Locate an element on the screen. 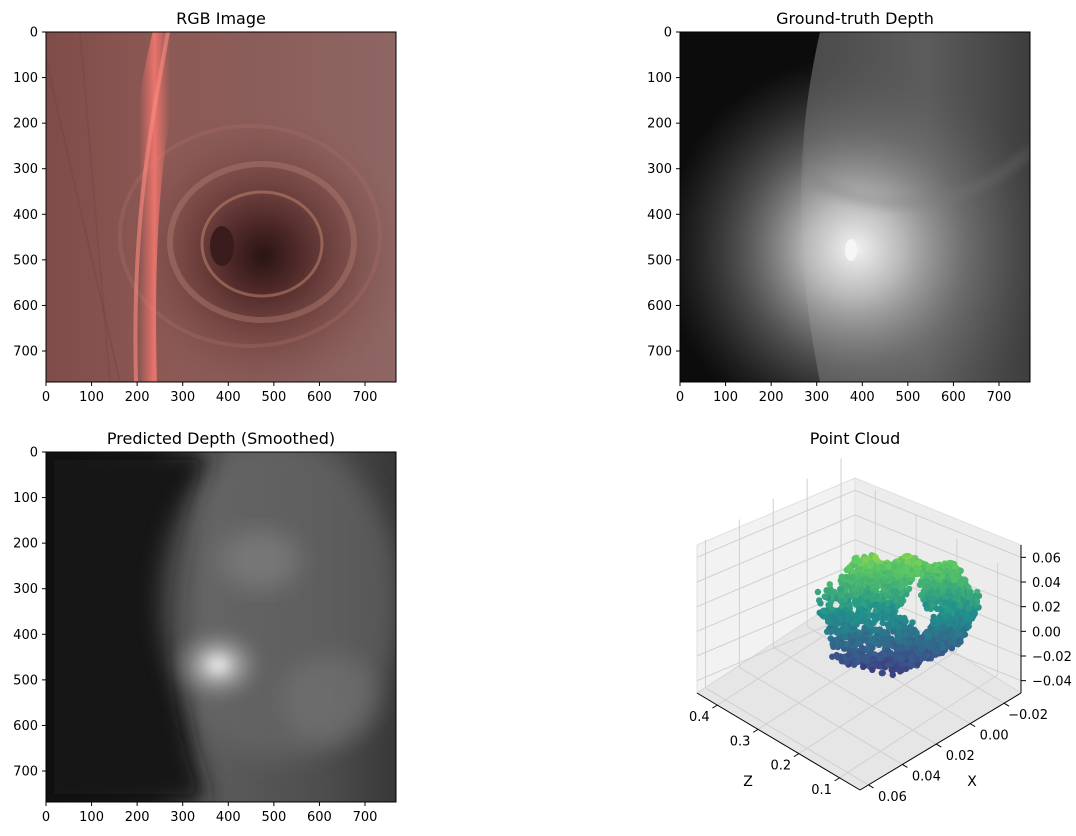 This screenshot has height=836, width=1076. z-axis-label: Z is located at coordinates (748, 782).